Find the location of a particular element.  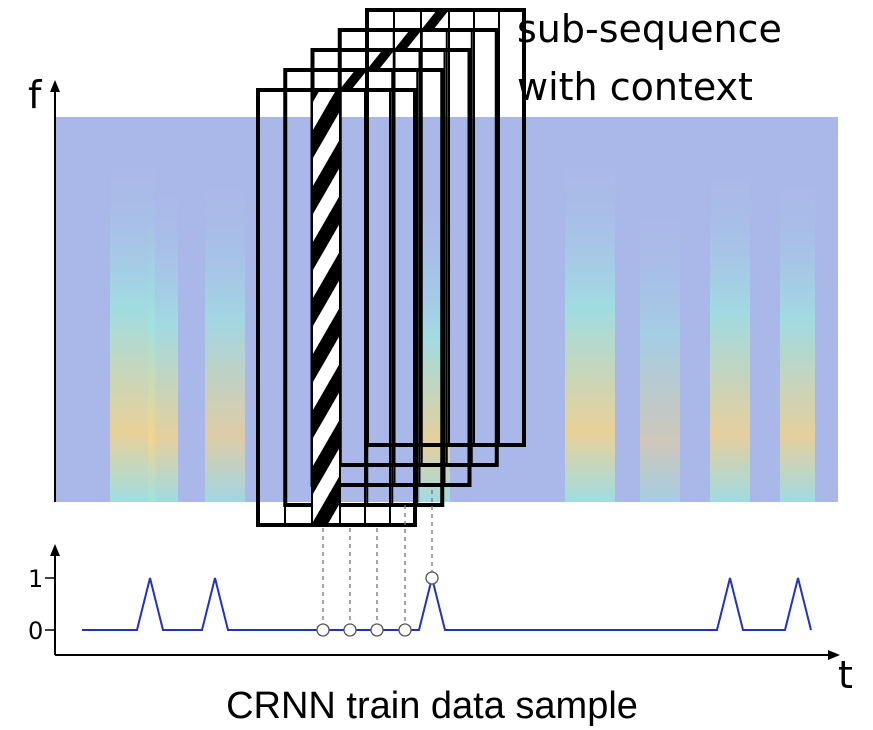

tick-label: 1 is located at coordinates (35, 579).